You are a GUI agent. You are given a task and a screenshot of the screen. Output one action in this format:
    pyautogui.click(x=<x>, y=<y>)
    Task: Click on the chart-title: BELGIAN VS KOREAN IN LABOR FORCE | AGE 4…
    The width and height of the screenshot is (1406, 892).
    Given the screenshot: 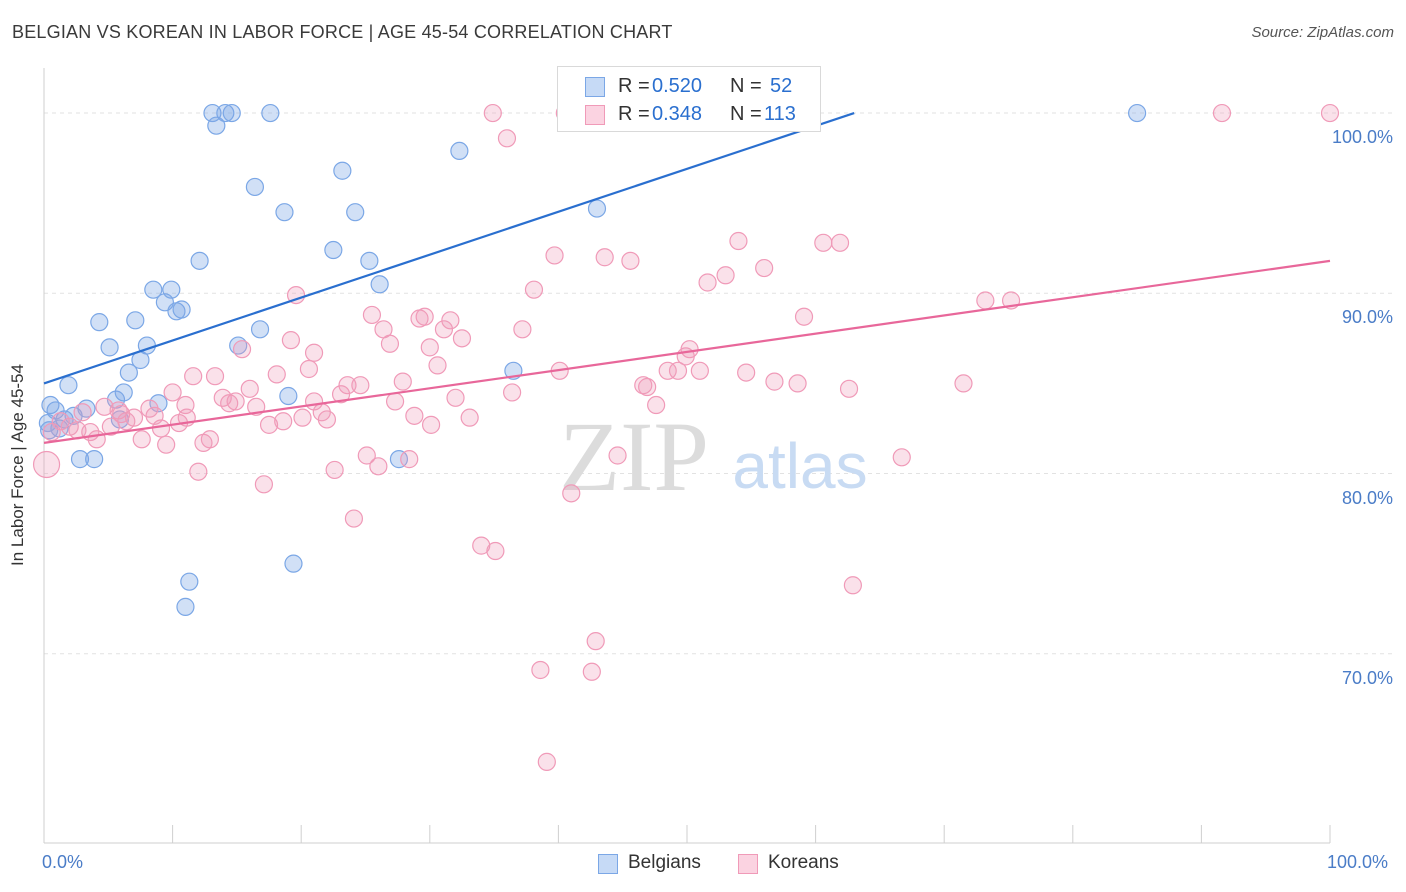 What is the action you would take?
    pyautogui.click(x=342, y=32)
    